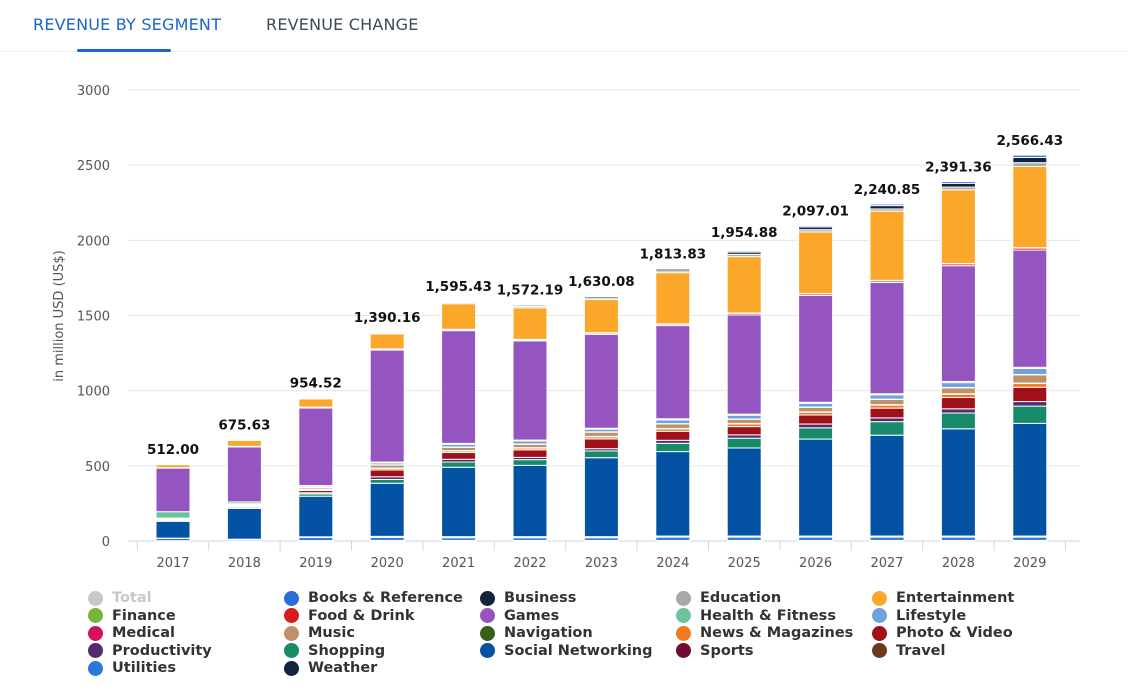 The width and height of the screenshot is (1140, 700). Describe the element at coordinates (536, 633) in the screenshot. I see `legend-item-navigation: Navigation` at that location.